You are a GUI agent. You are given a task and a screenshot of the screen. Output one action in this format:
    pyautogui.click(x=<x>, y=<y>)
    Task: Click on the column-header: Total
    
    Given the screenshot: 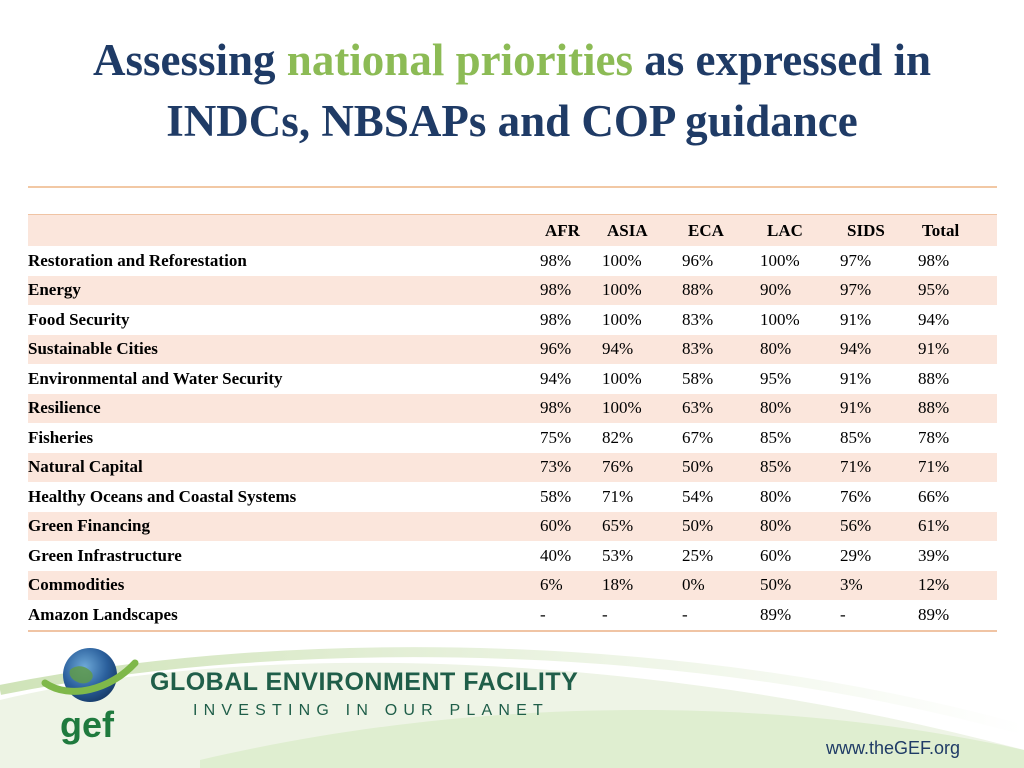 What is the action you would take?
    pyautogui.click(x=941, y=230)
    